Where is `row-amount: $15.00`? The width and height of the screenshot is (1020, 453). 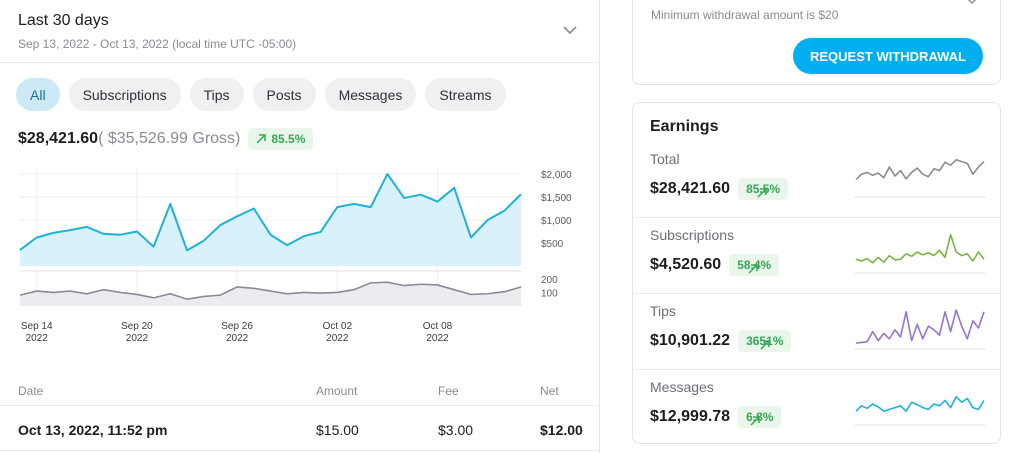
row-amount: $15.00 is located at coordinates (337, 430).